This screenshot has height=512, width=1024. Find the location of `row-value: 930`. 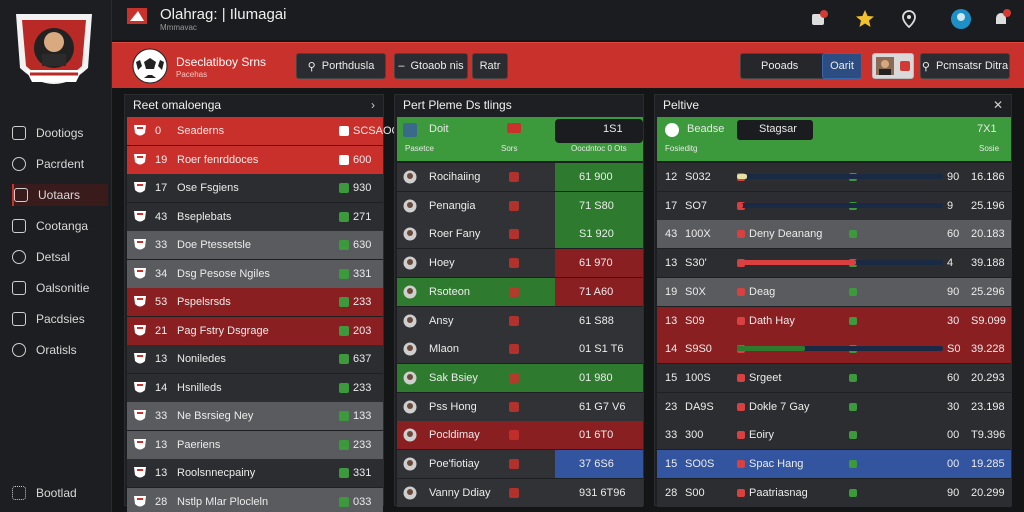

row-value: 930 is located at coordinates (362, 188).